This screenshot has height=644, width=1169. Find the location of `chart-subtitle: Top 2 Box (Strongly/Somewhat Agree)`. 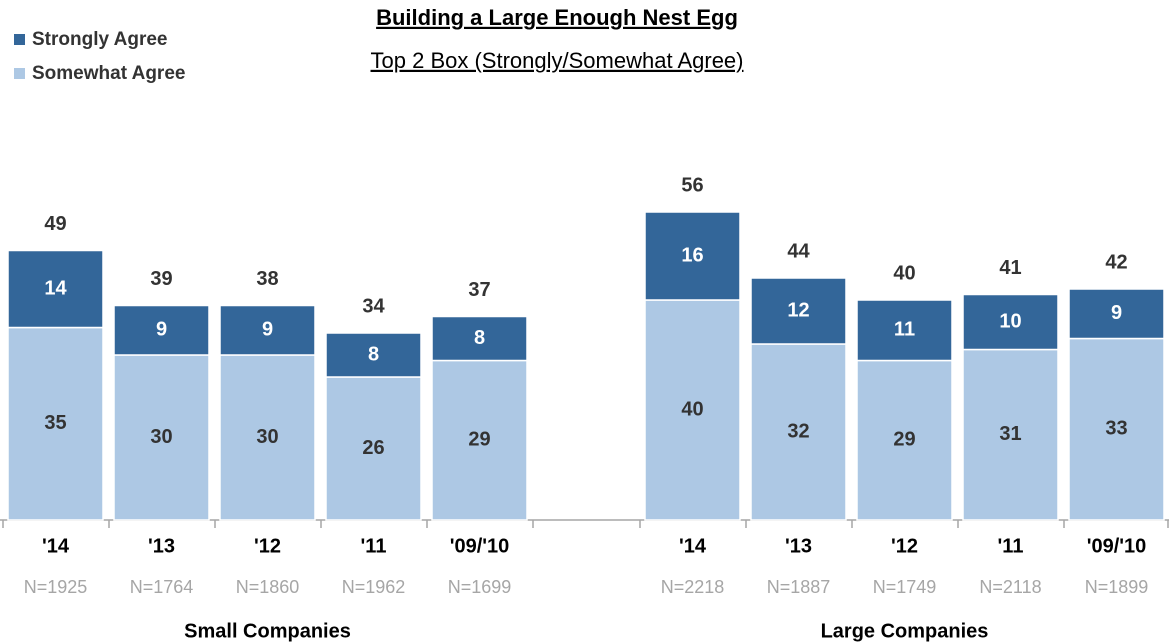

chart-subtitle: Top 2 Box (Strongly/Somewhat Agree) is located at coordinates (557, 60).